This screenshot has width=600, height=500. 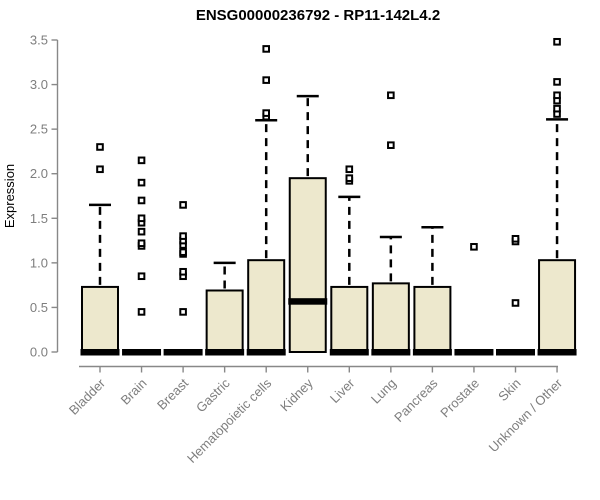 I want to click on x-tick-label-lung: Lung, so click(x=383, y=391).